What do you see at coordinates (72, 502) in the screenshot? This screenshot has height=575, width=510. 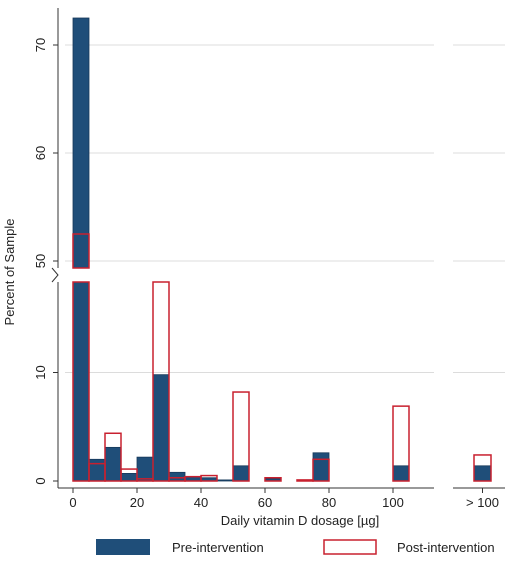 I see `x-tick-label: 0` at bounding box center [72, 502].